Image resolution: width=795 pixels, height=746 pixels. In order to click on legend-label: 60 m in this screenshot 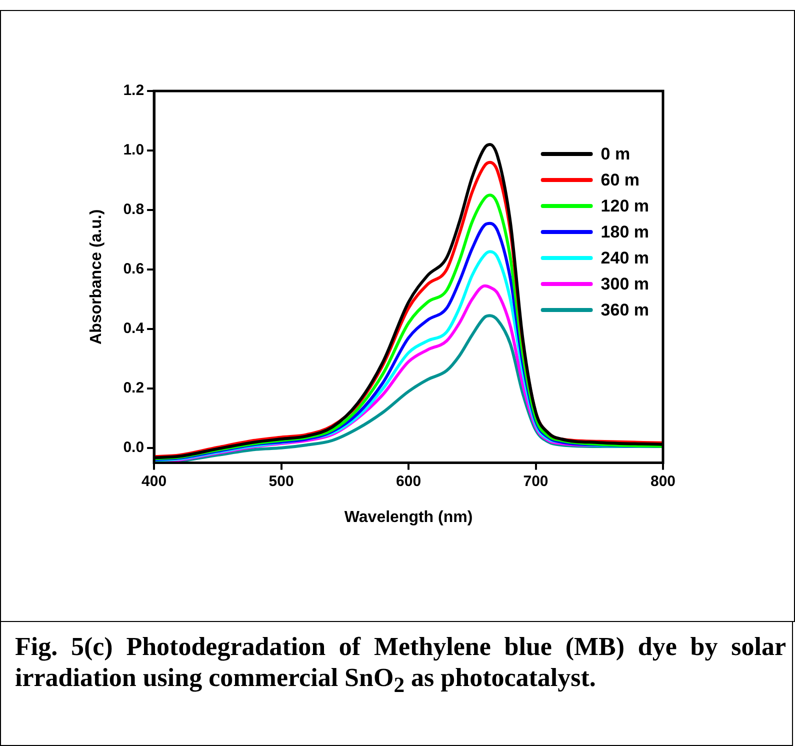, I will do `click(620, 180)`.